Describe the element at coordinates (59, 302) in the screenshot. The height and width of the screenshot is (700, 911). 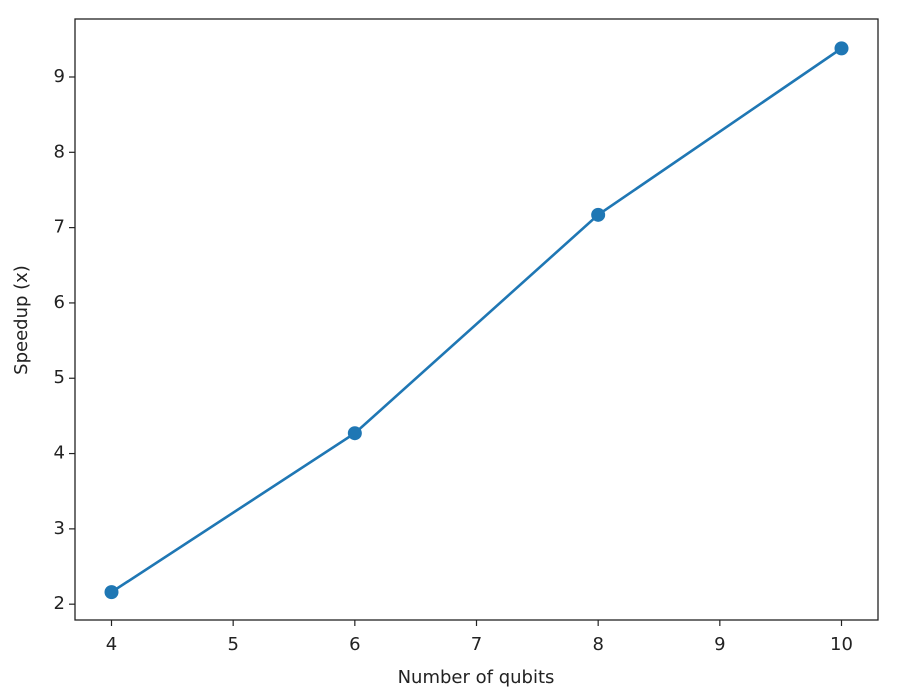
I see `y-tick-label: 6` at that location.